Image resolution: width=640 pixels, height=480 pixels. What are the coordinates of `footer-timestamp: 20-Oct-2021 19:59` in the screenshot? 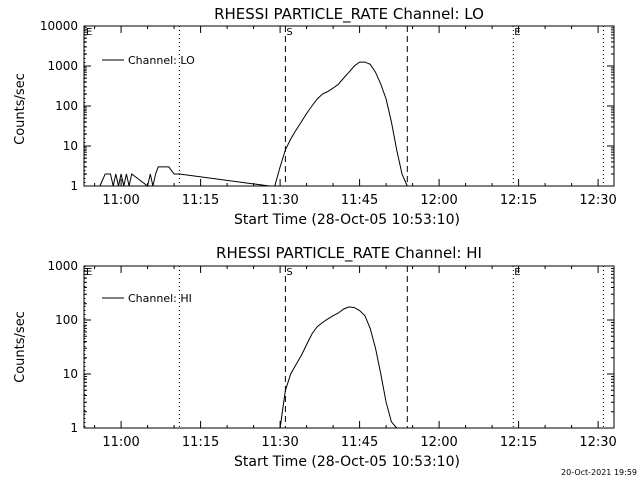 It's located at (599, 472).